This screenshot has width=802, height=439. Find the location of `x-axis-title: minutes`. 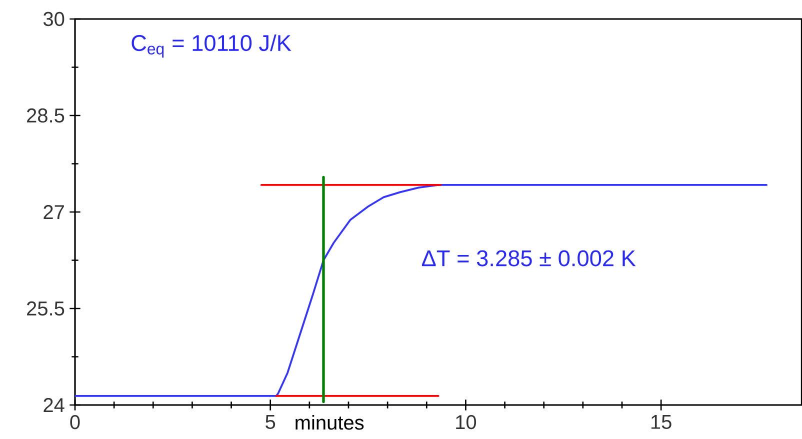

x-axis-title: minutes is located at coordinates (330, 422).